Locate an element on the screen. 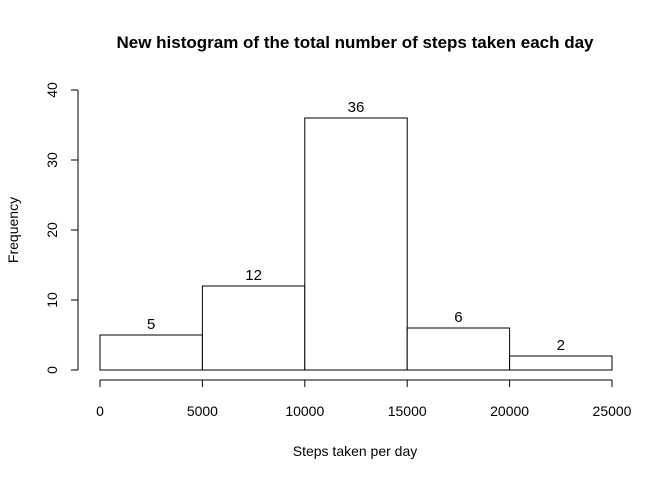  x-tick-label: 20000 is located at coordinates (509, 411).